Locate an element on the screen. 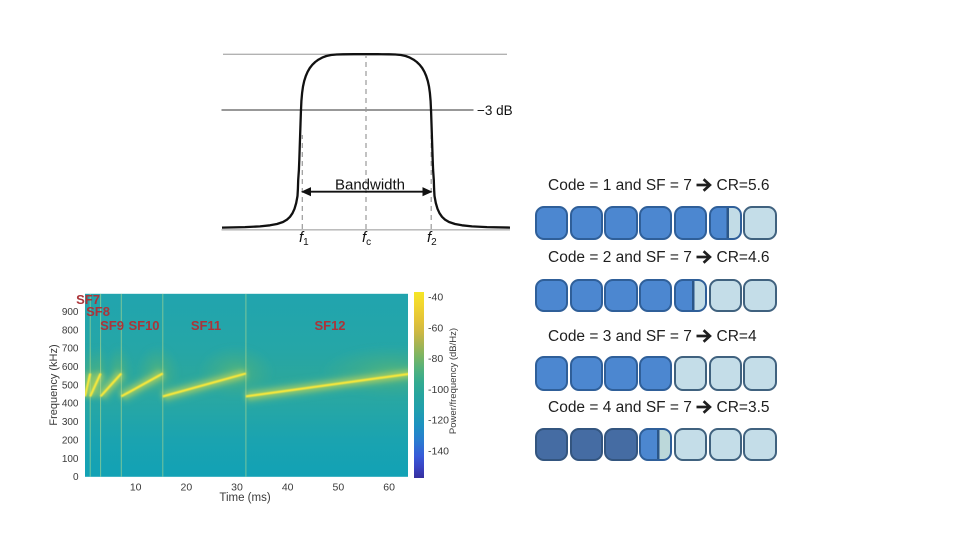 The image size is (960, 540). svg-text: 300 is located at coordinates (70, 422).